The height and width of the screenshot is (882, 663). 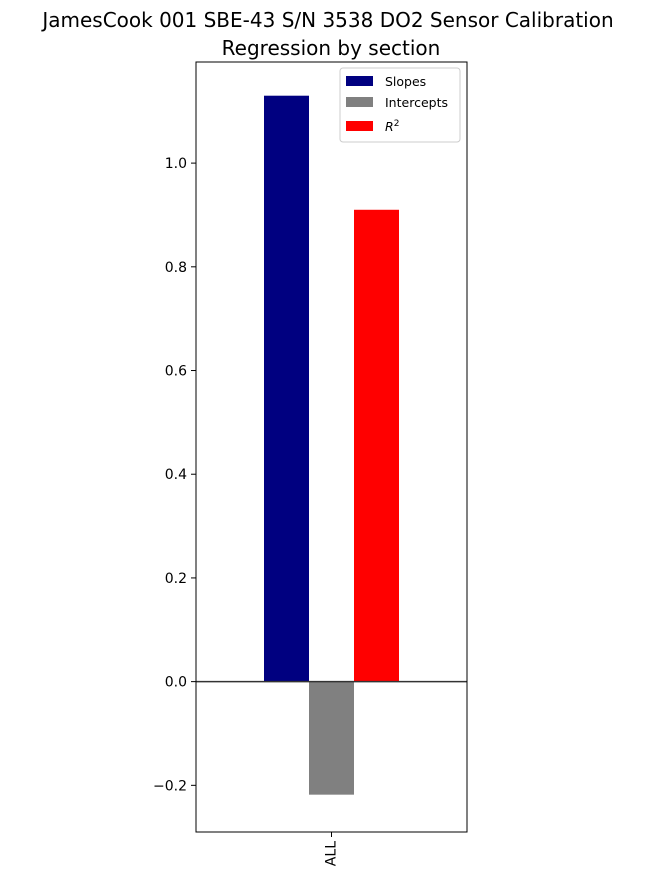 I want to click on legend-label-slopes: Slopes, so click(x=405, y=81).